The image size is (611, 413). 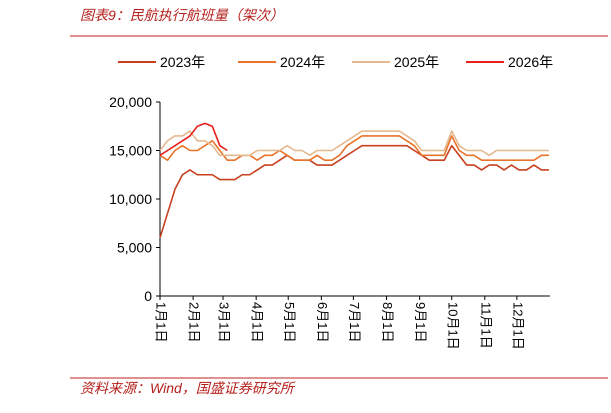 What do you see at coordinates (130, 199) in the screenshot?
I see `y-tick-label: 10,000` at bounding box center [130, 199].